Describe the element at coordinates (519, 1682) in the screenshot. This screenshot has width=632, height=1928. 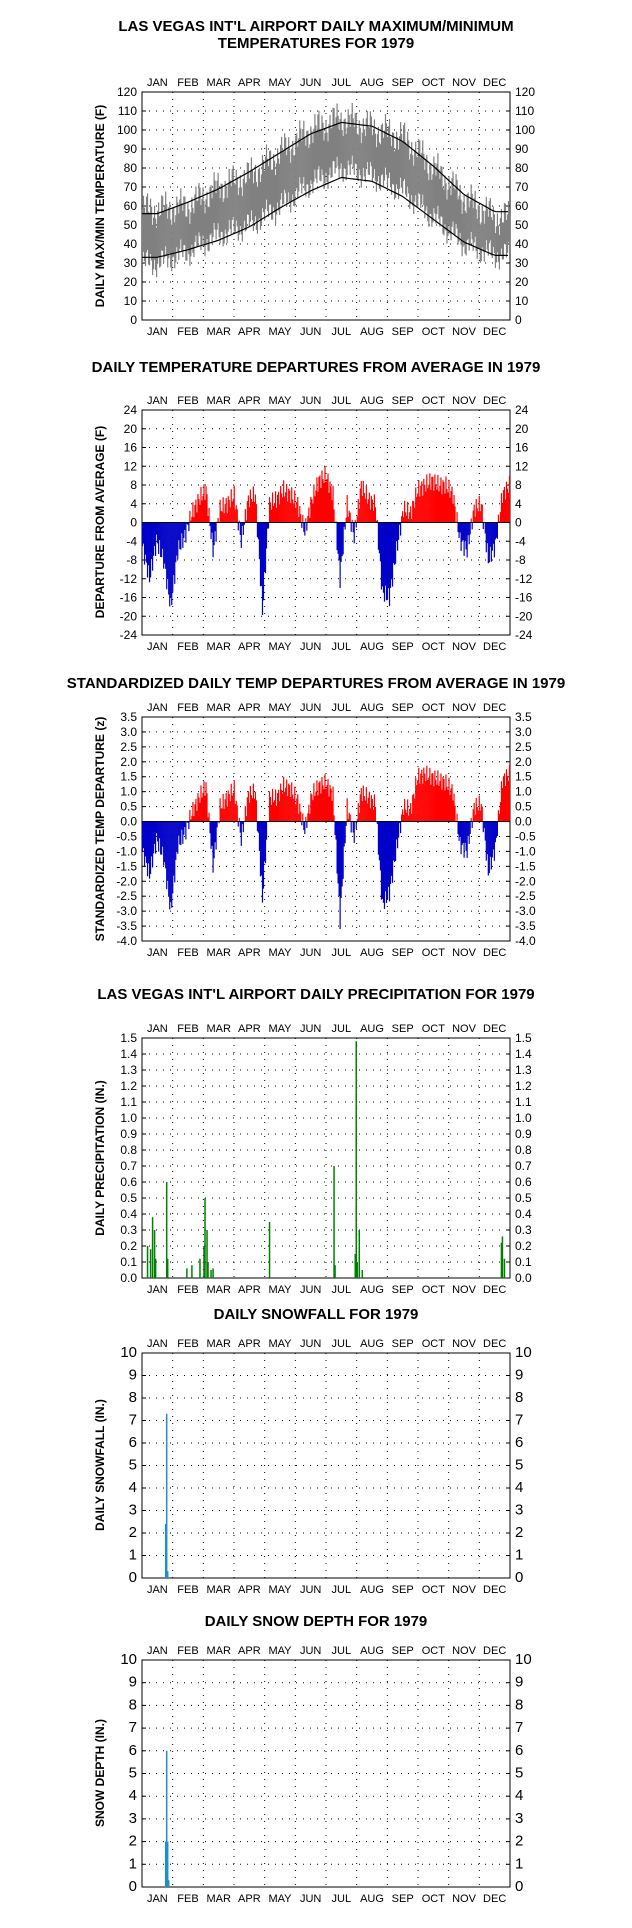
I see `y-tick-label-right: 9` at that location.